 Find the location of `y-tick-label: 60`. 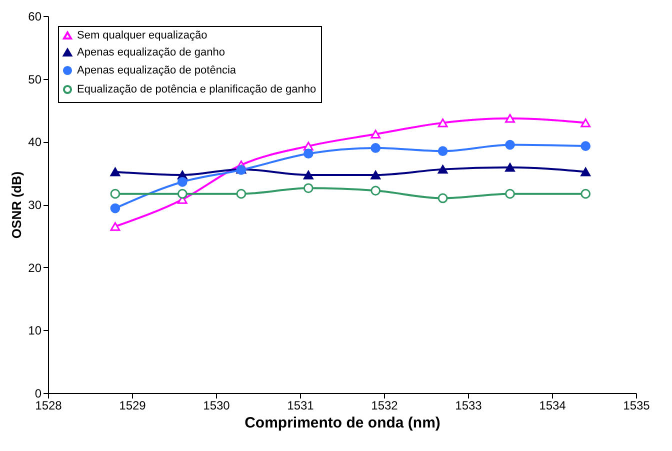

y-tick-label: 60 is located at coordinates (35, 17).